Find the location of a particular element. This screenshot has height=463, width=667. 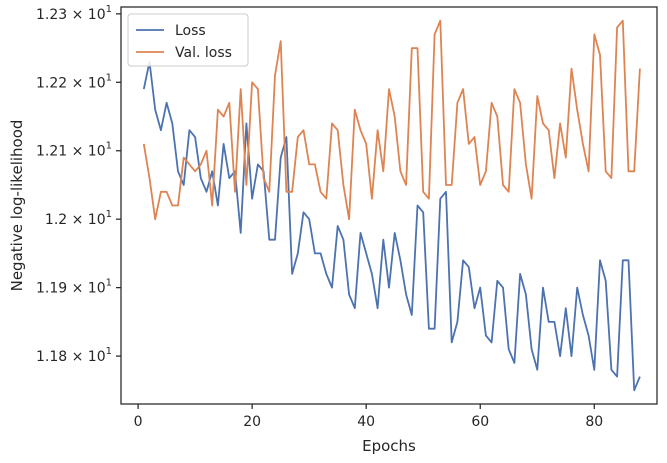

legend-box is located at coordinates (188, 40).